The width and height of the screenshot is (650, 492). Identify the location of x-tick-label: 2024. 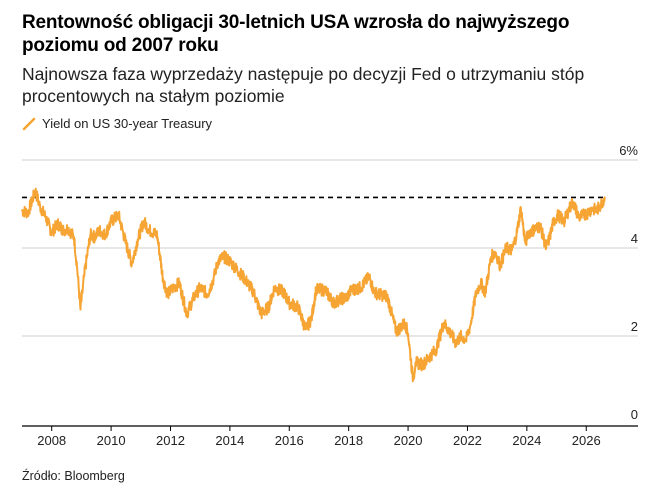
(526, 440).